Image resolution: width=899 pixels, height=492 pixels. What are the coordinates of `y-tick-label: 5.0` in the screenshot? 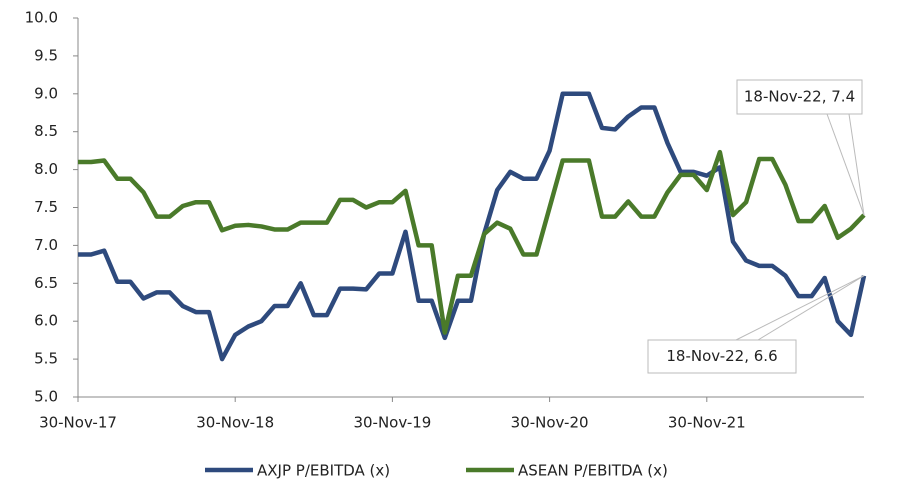 It's located at (46, 397).